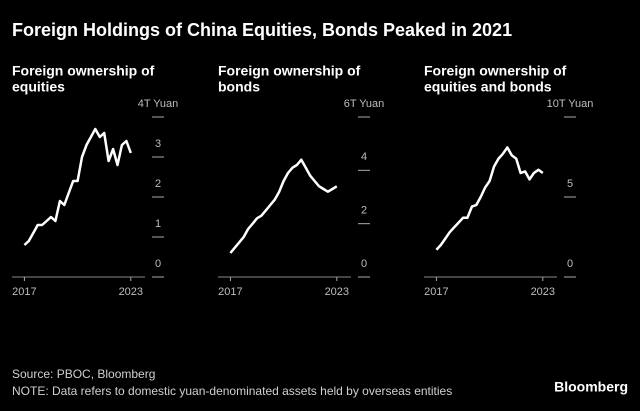 The height and width of the screenshot is (411, 640). What do you see at coordinates (158, 144) in the screenshot?
I see `y-tick-label: 3` at bounding box center [158, 144].